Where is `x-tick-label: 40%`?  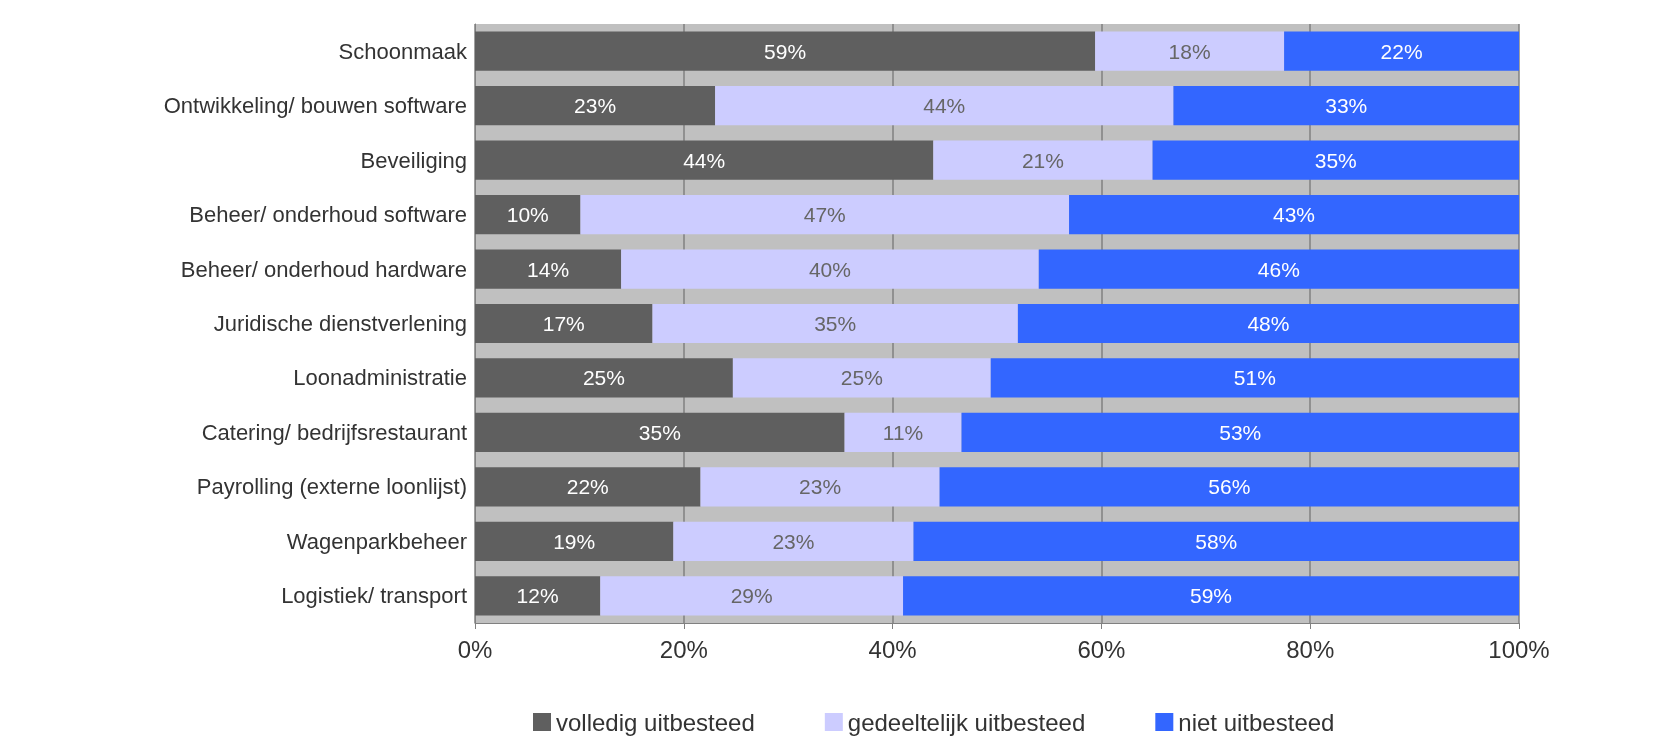 x-tick-label: 40% is located at coordinates (892, 649).